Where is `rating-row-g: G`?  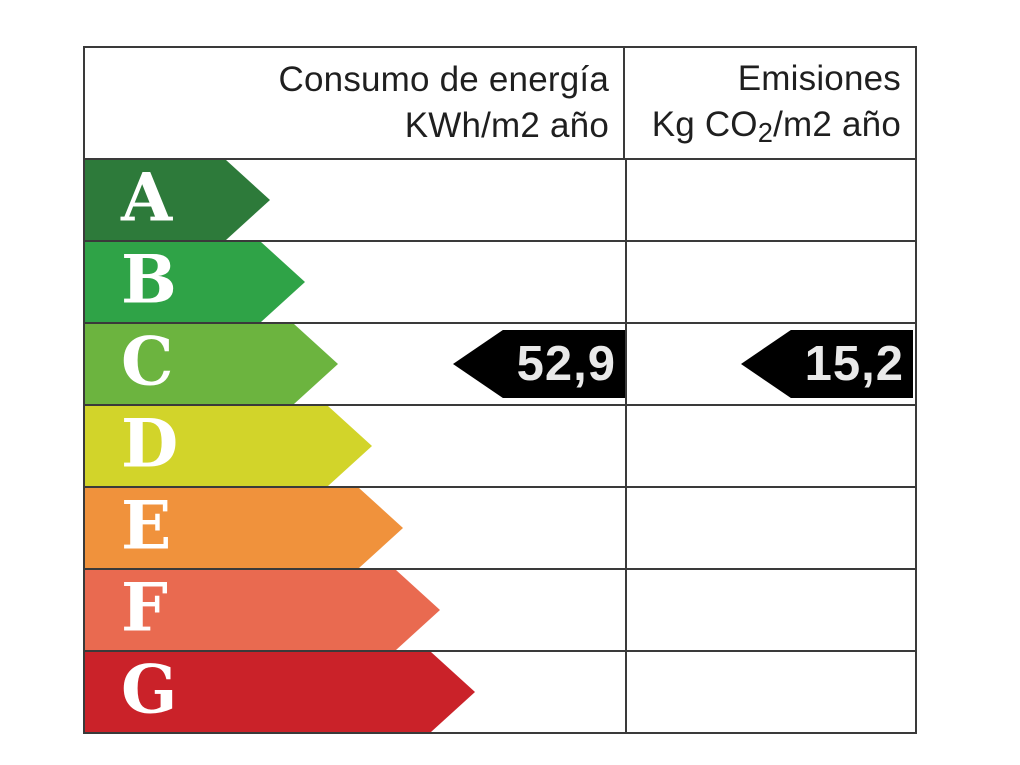
rating-row-g: G is located at coordinates (500, 691).